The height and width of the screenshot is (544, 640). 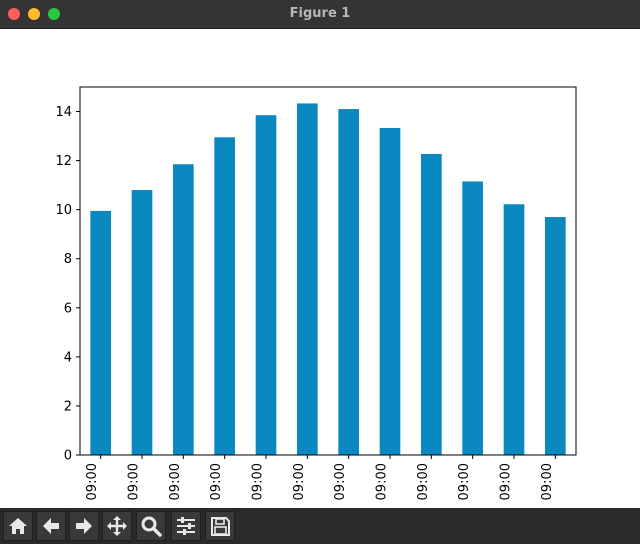 I want to click on move-icon, so click(x=117, y=526).